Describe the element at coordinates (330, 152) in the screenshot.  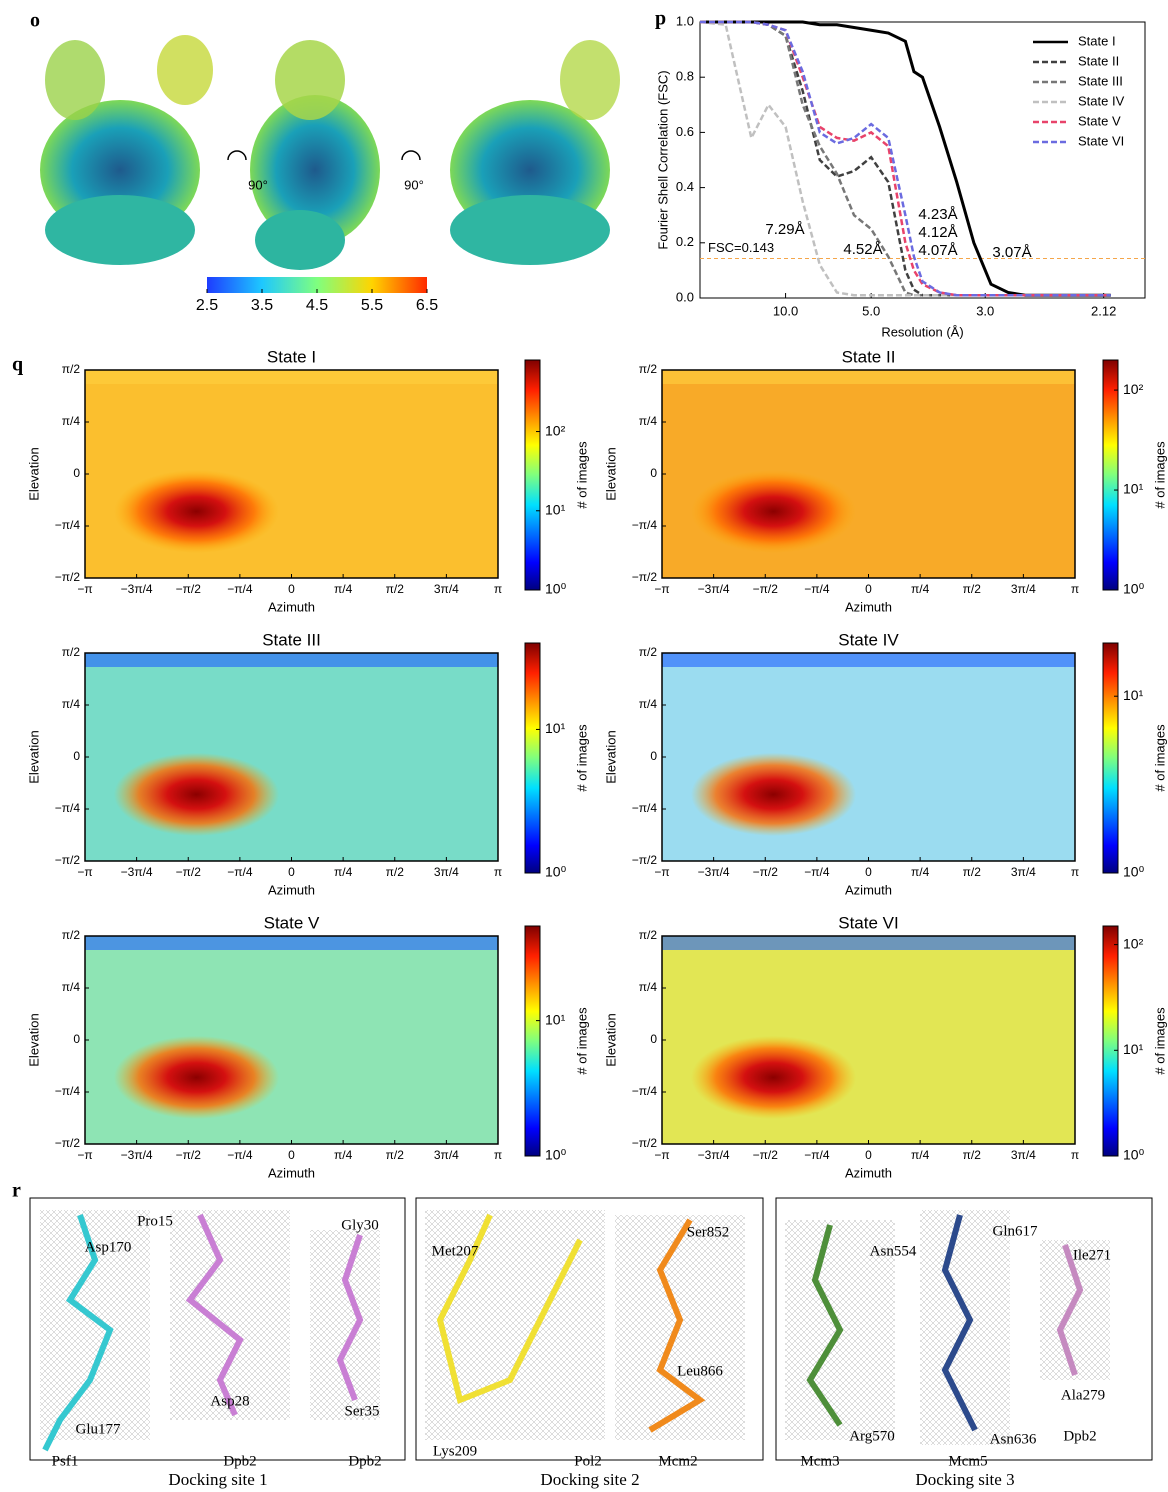
I see `density-map` at that location.